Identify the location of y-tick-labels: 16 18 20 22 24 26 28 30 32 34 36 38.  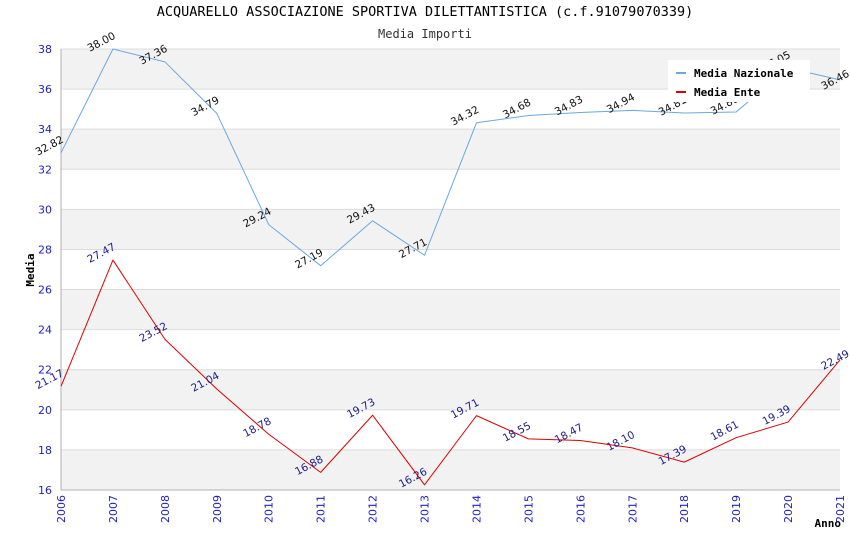
(45, 270).